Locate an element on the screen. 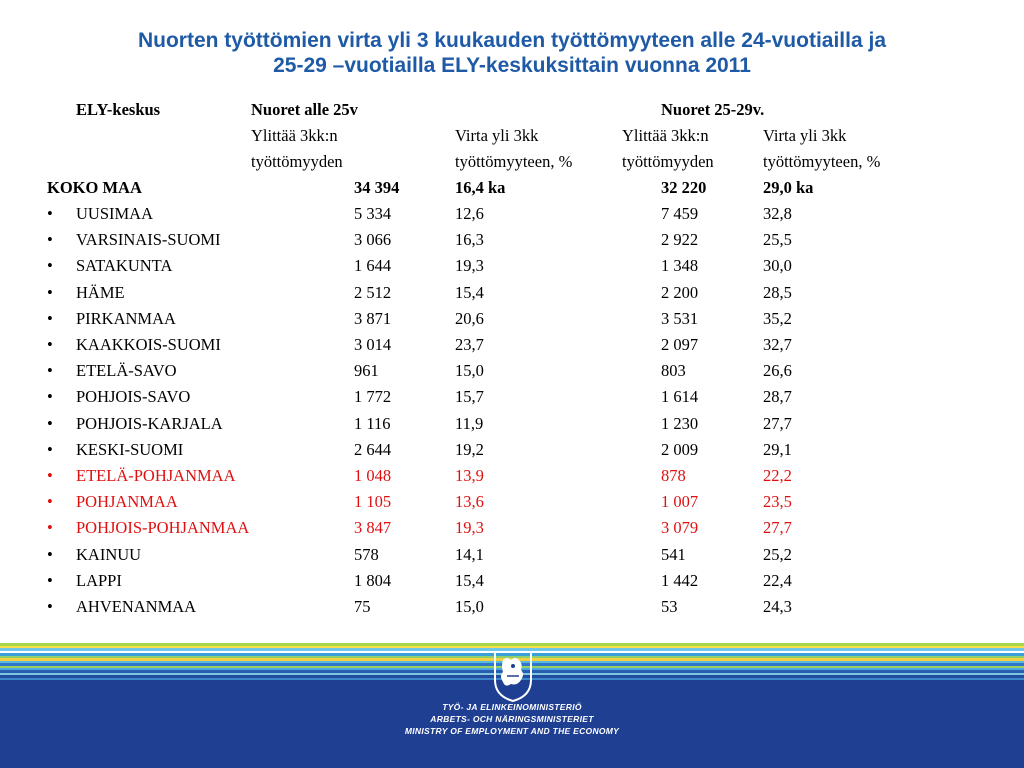 This screenshot has width=1024, height=768. row-region-name: KAAKKOIS-SUOMI is located at coordinates (148, 344).